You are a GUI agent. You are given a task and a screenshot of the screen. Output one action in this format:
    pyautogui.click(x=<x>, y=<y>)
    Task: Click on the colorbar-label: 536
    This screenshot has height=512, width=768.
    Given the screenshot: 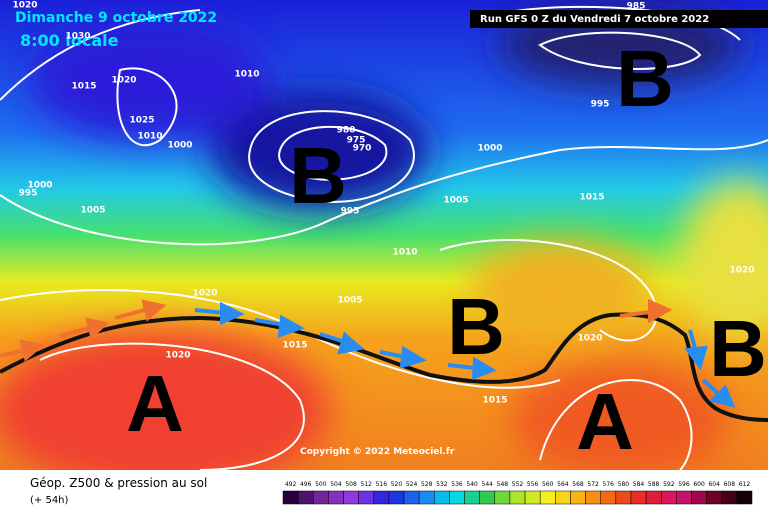 What is the action you would take?
    pyautogui.click(x=457, y=484)
    